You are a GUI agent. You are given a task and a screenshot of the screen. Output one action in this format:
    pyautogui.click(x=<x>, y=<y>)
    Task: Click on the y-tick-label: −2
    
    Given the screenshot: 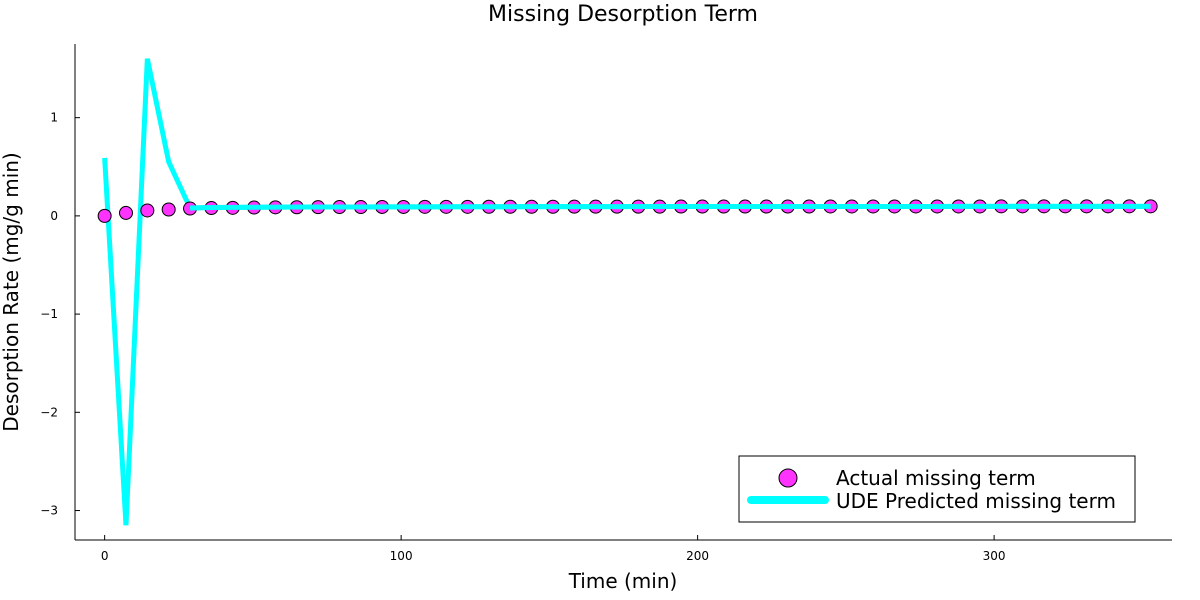 What is the action you would take?
    pyautogui.click(x=49, y=412)
    